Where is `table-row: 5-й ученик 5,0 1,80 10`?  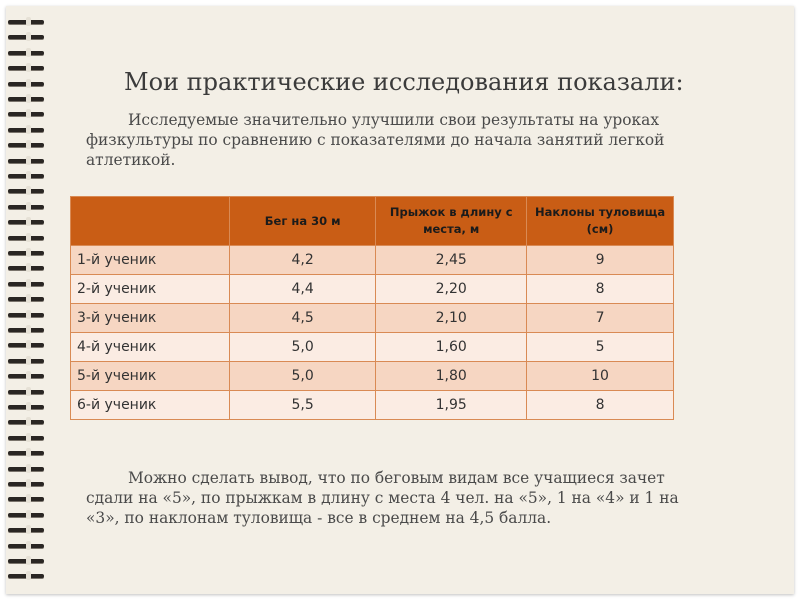 table-row: 5-й ученик 5,0 1,80 10 is located at coordinates (372, 376).